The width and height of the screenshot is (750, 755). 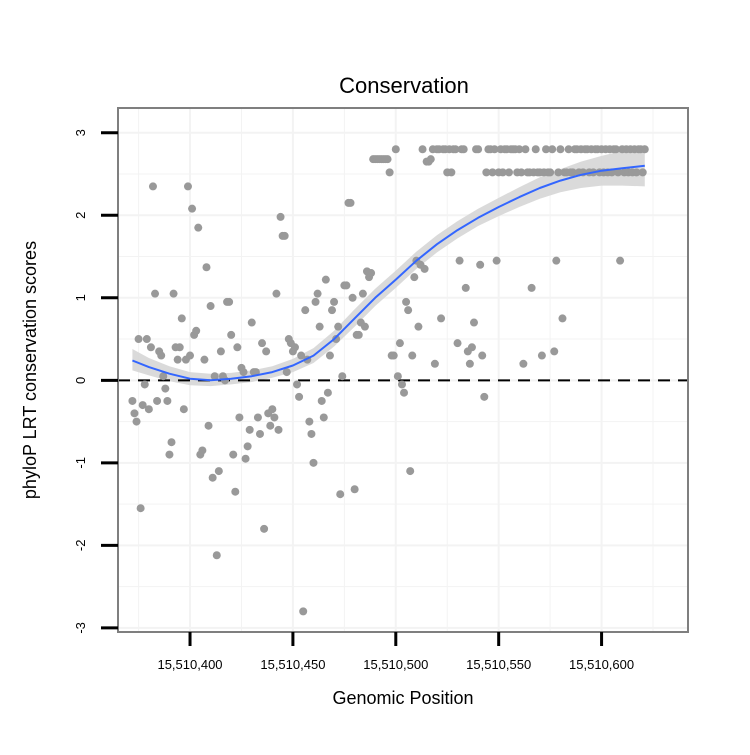 I want to click on x-tick-label: 15,510,450, so click(x=292, y=664).